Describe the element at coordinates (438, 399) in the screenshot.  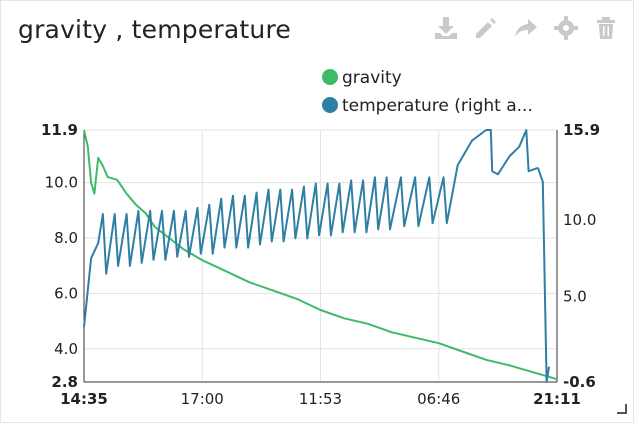
I see `x-tick-label: 06:46` at that location.